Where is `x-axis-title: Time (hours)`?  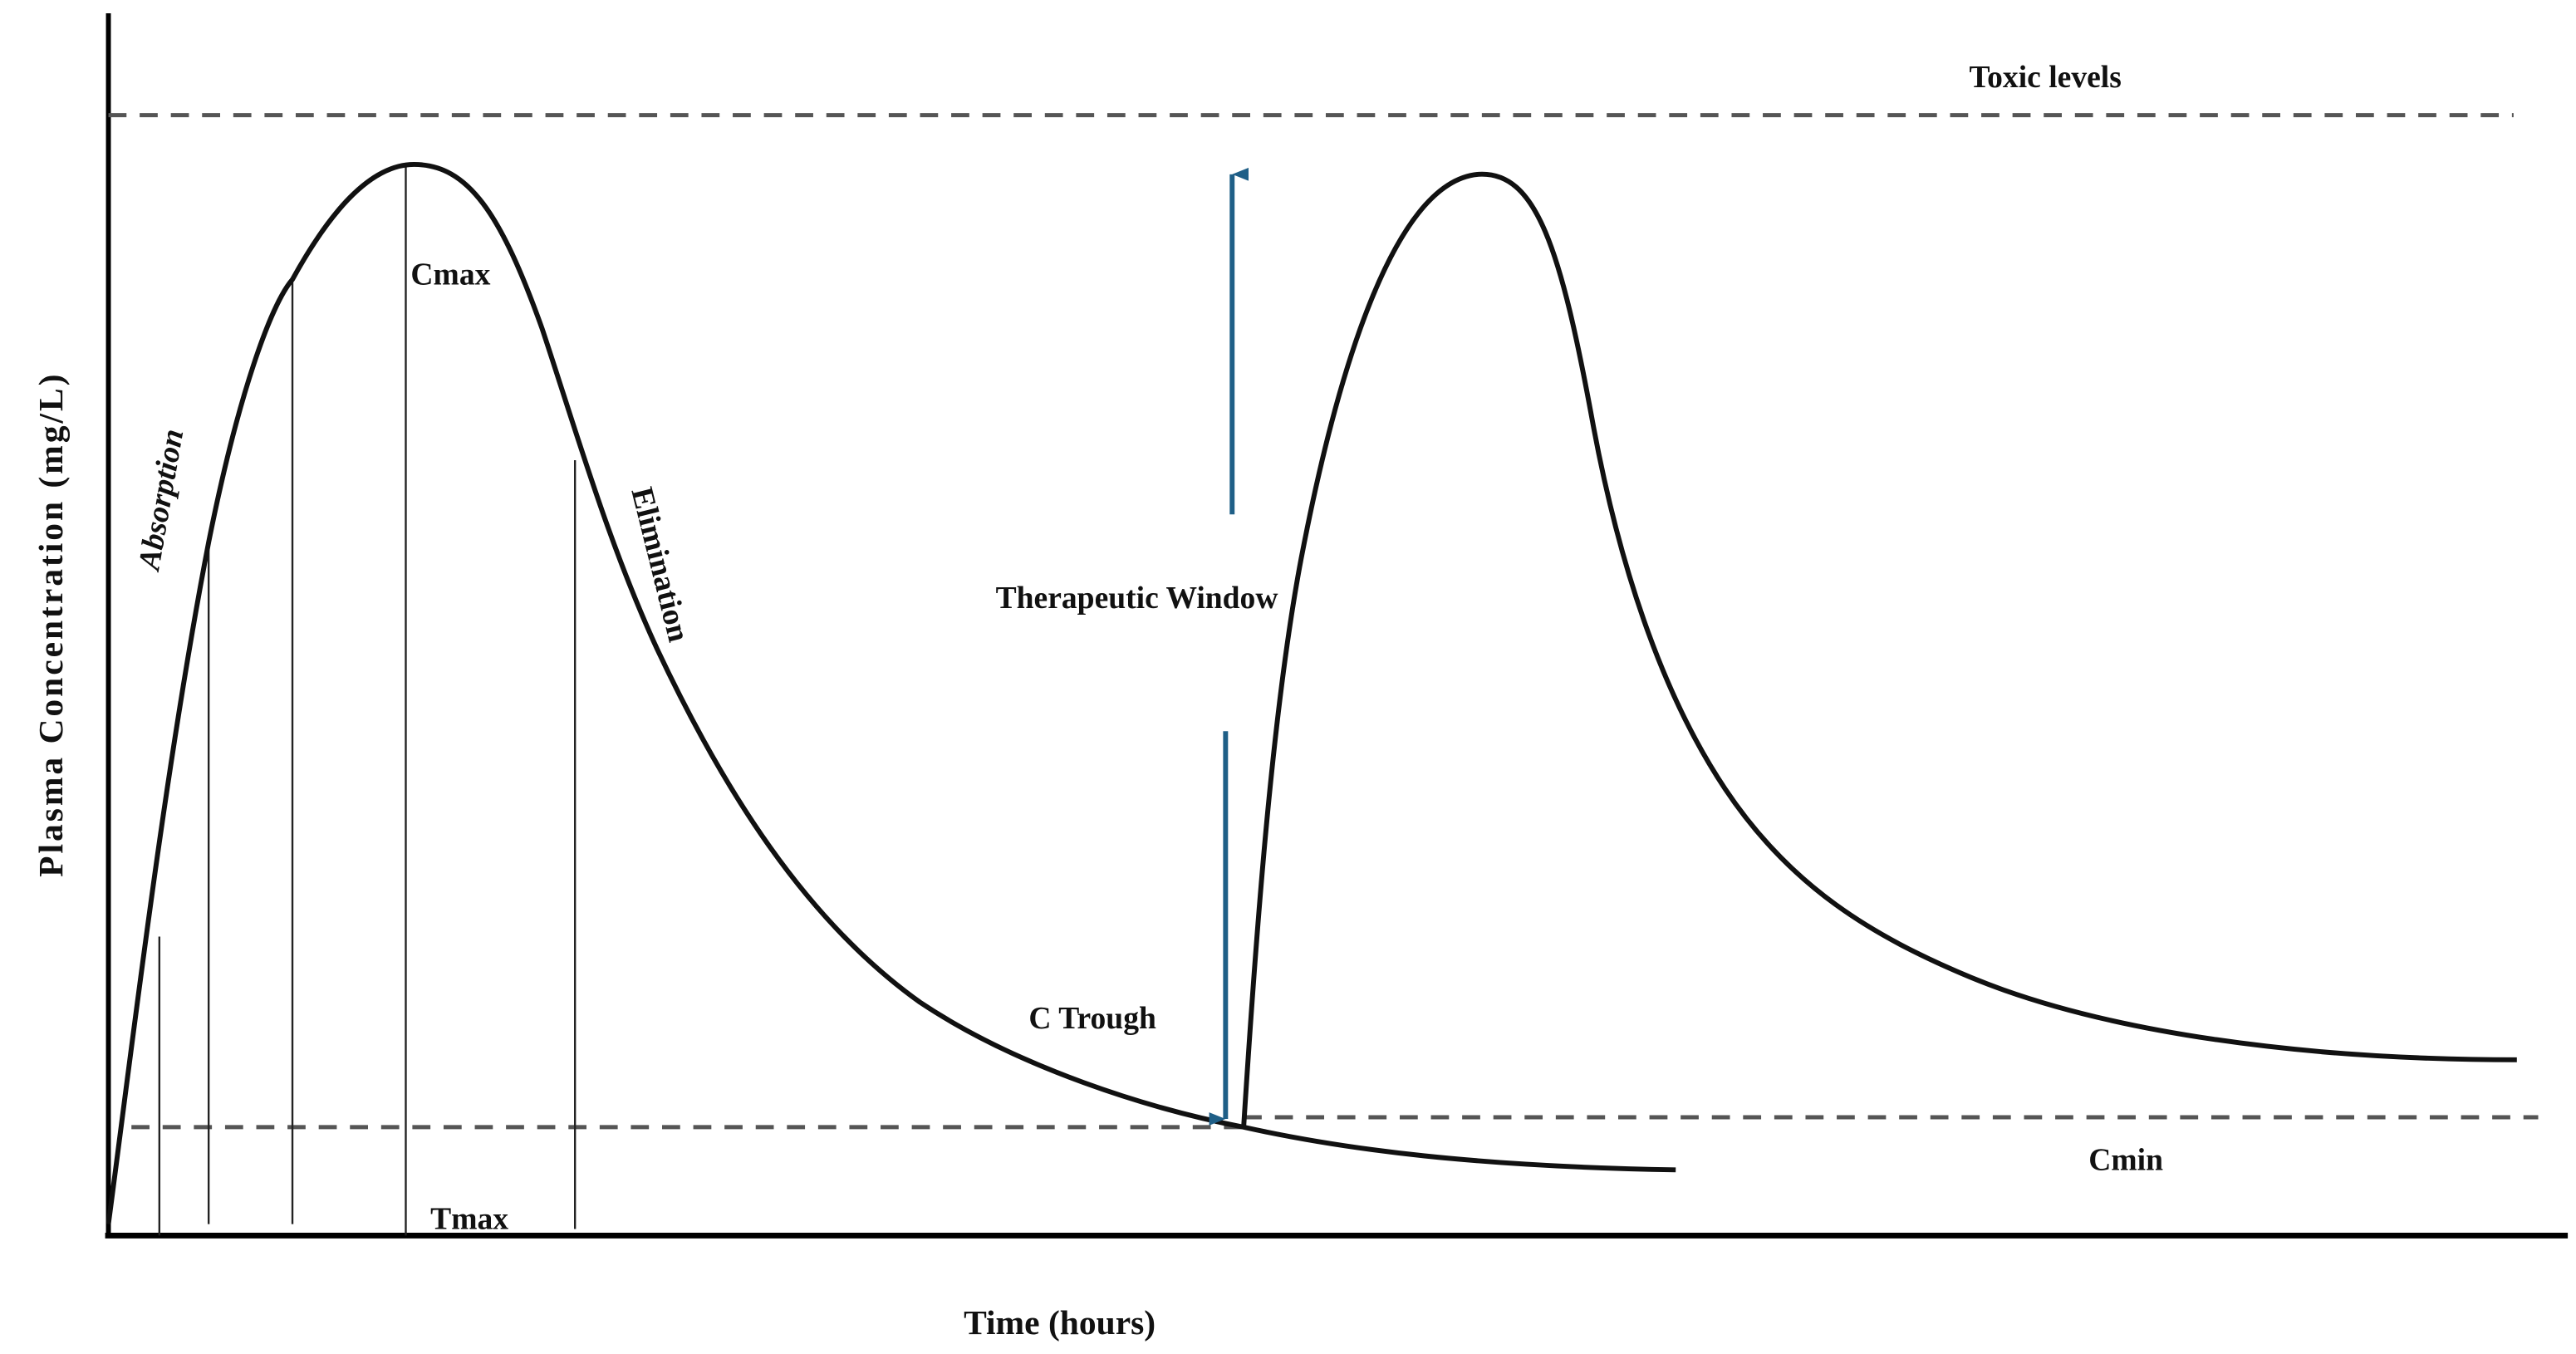
x-axis-title: Time (hours) is located at coordinates (1060, 1322).